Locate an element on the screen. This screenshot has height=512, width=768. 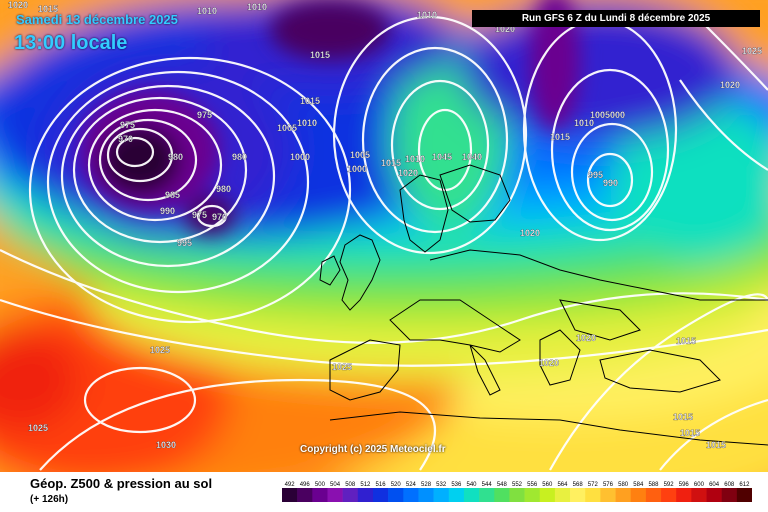
forecast-lead: (+ 126h) is located at coordinates (49, 499).